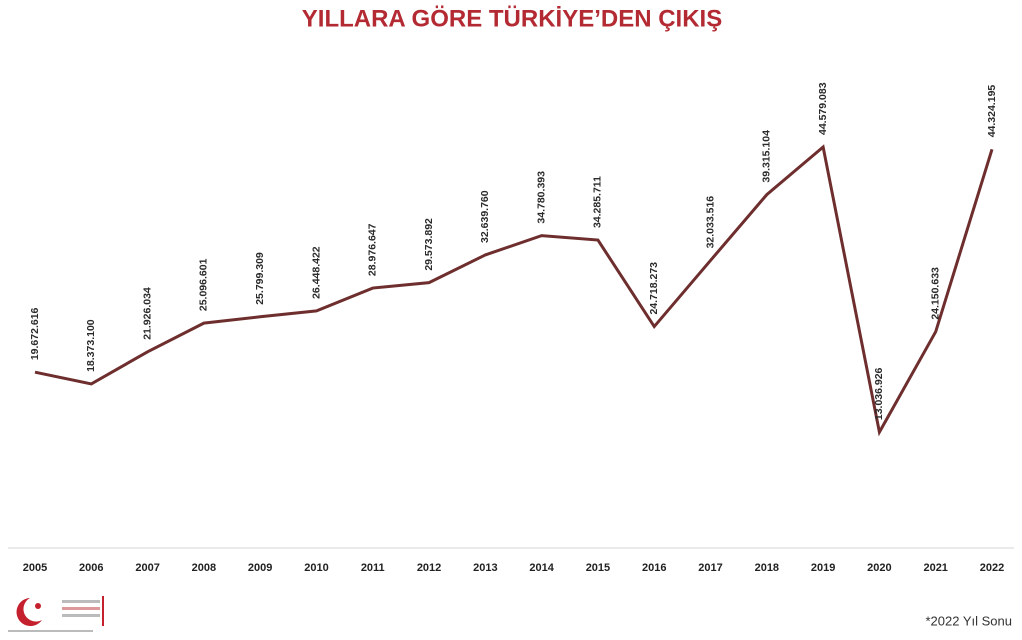  Describe the element at coordinates (373, 568) in the screenshot. I see `x-tick-label: 2011` at that location.